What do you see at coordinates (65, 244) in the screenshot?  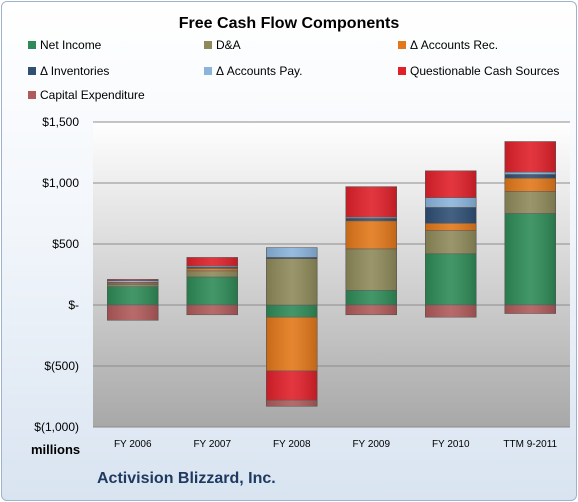 I see `y-tick-label: $500` at bounding box center [65, 244].